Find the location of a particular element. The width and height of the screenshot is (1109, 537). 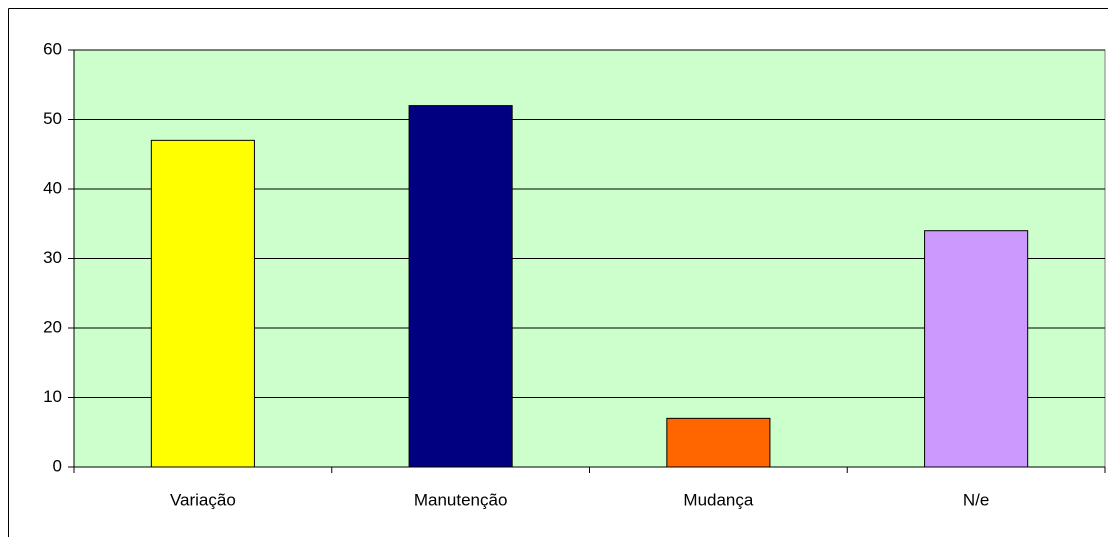

y-tick-label: 0 is located at coordinates (57, 465).